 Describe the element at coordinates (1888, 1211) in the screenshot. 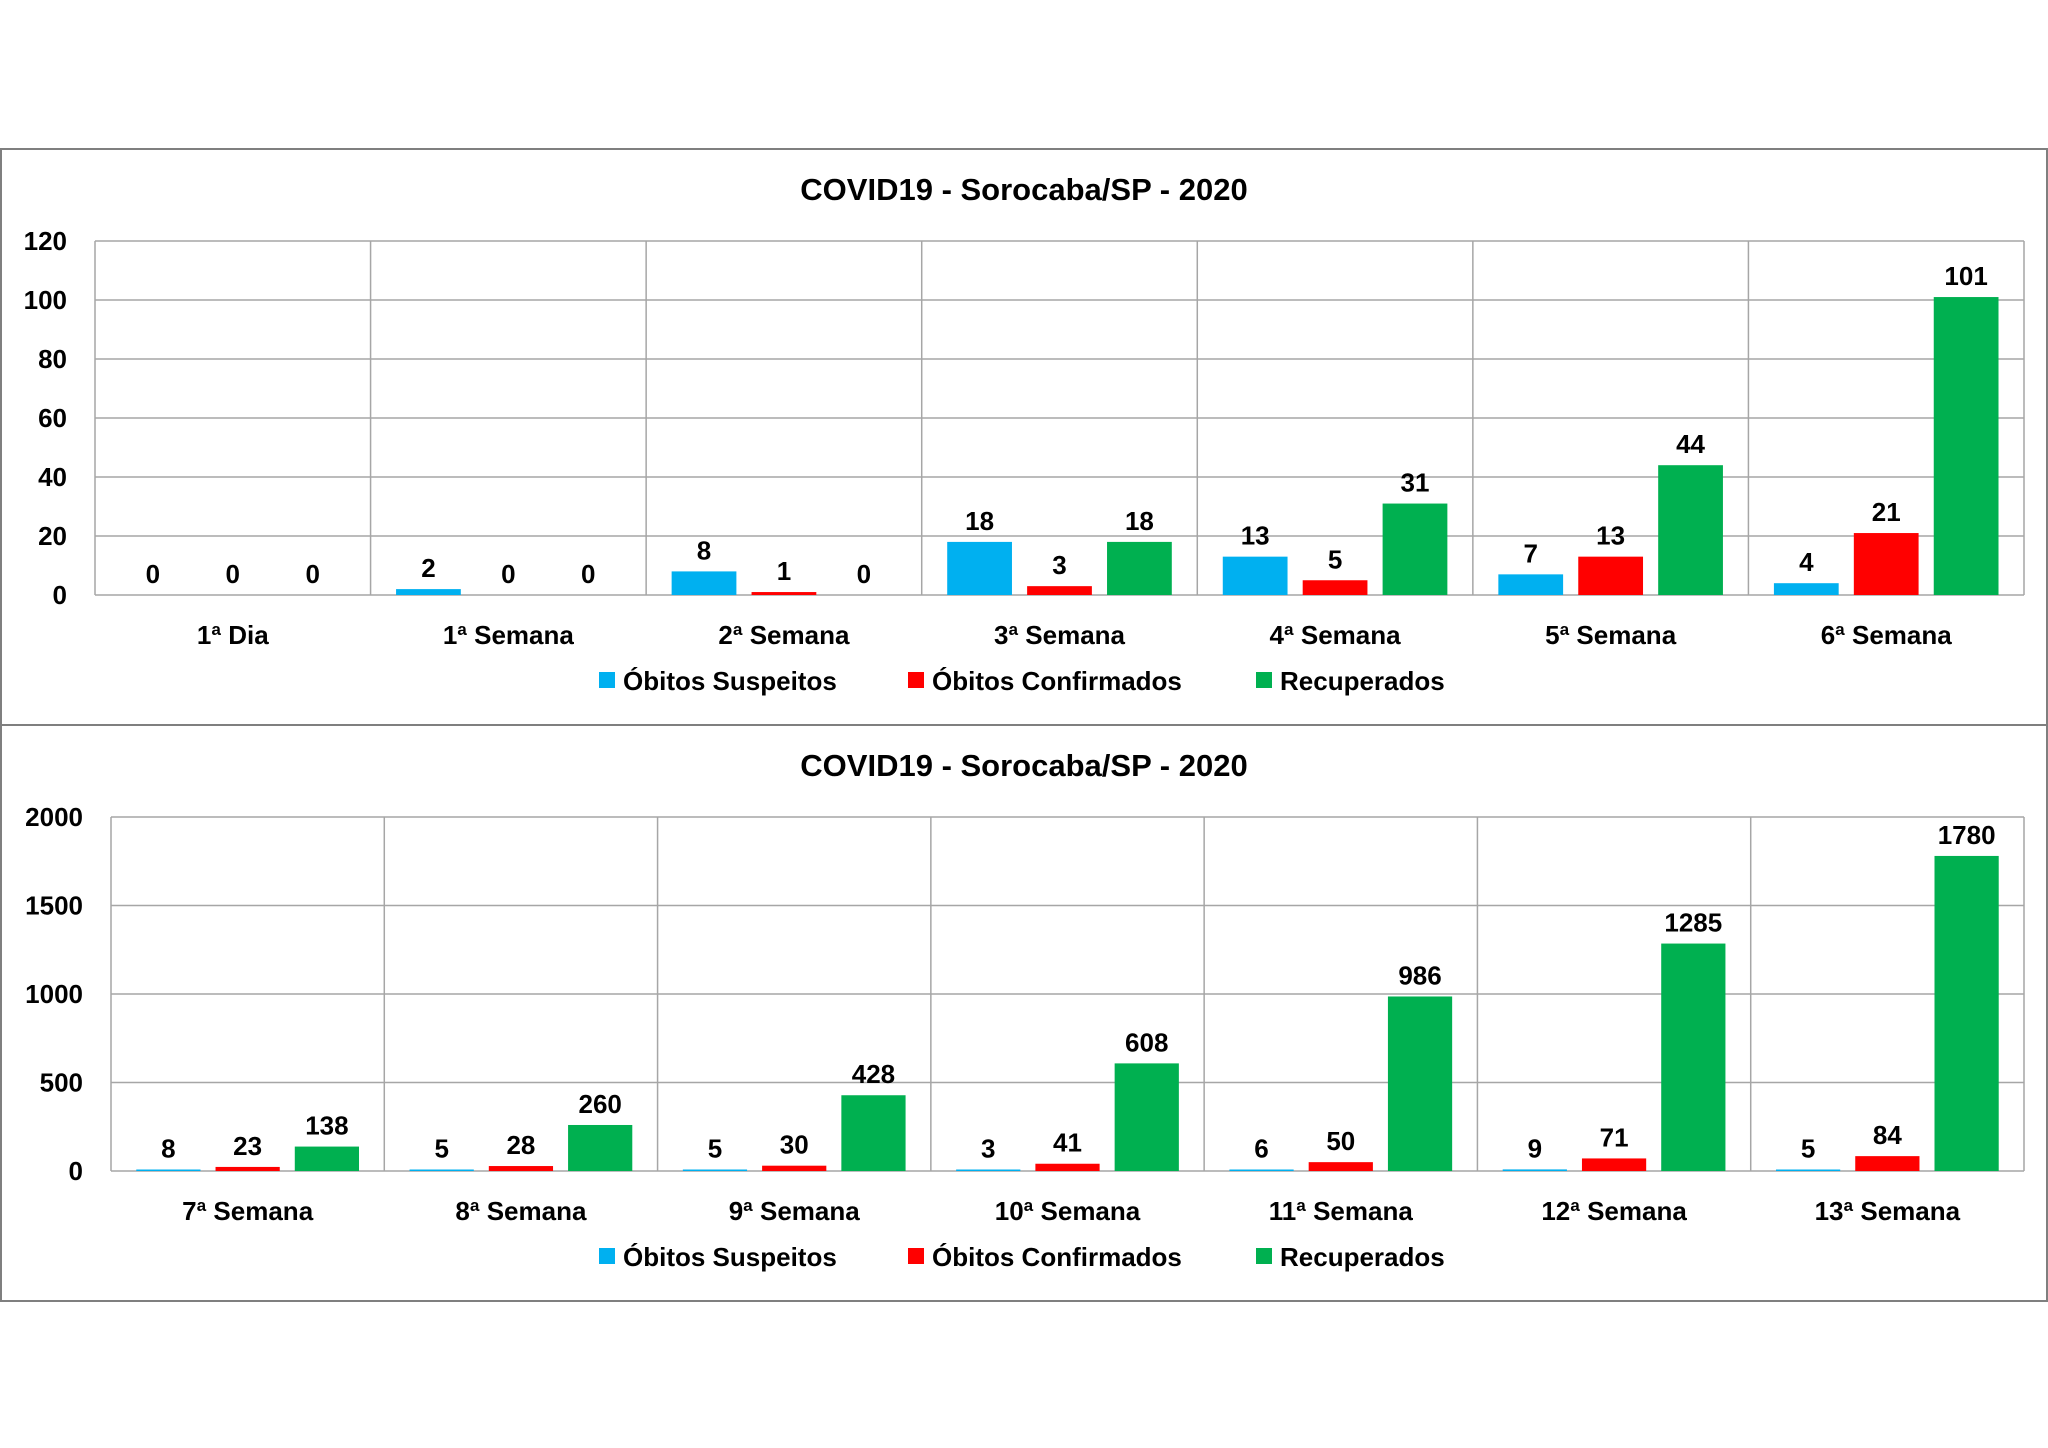

I see `x-tick-label: 13ª Semana` at that location.